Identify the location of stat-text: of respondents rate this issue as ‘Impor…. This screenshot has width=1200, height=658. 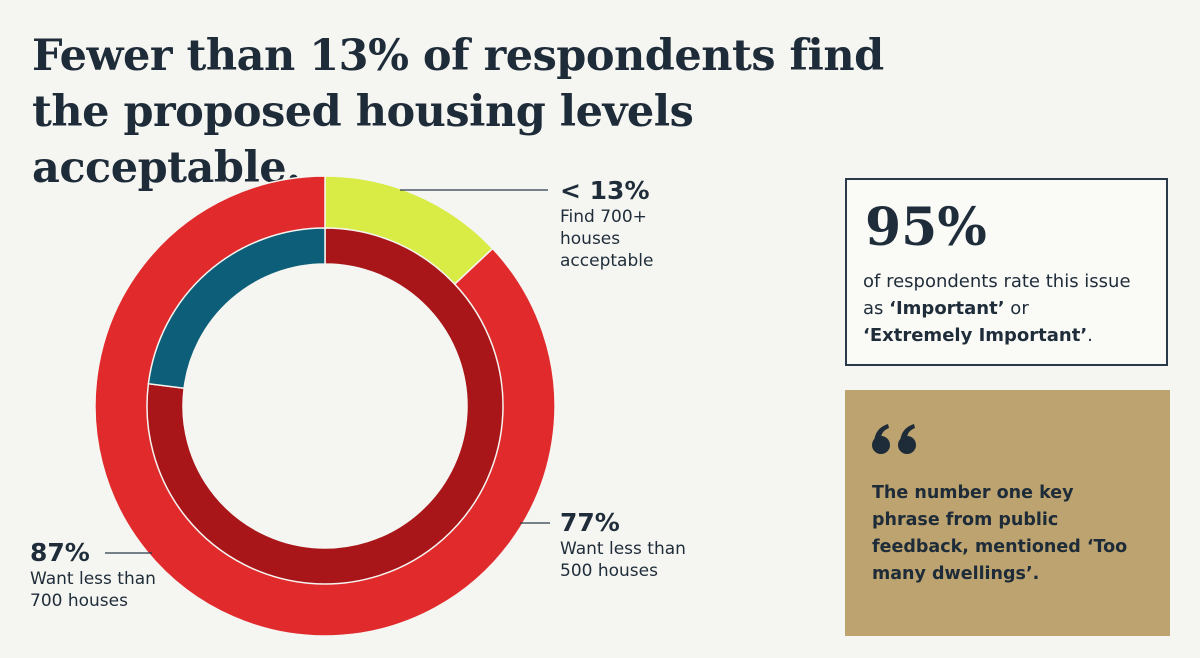
(1003, 308).